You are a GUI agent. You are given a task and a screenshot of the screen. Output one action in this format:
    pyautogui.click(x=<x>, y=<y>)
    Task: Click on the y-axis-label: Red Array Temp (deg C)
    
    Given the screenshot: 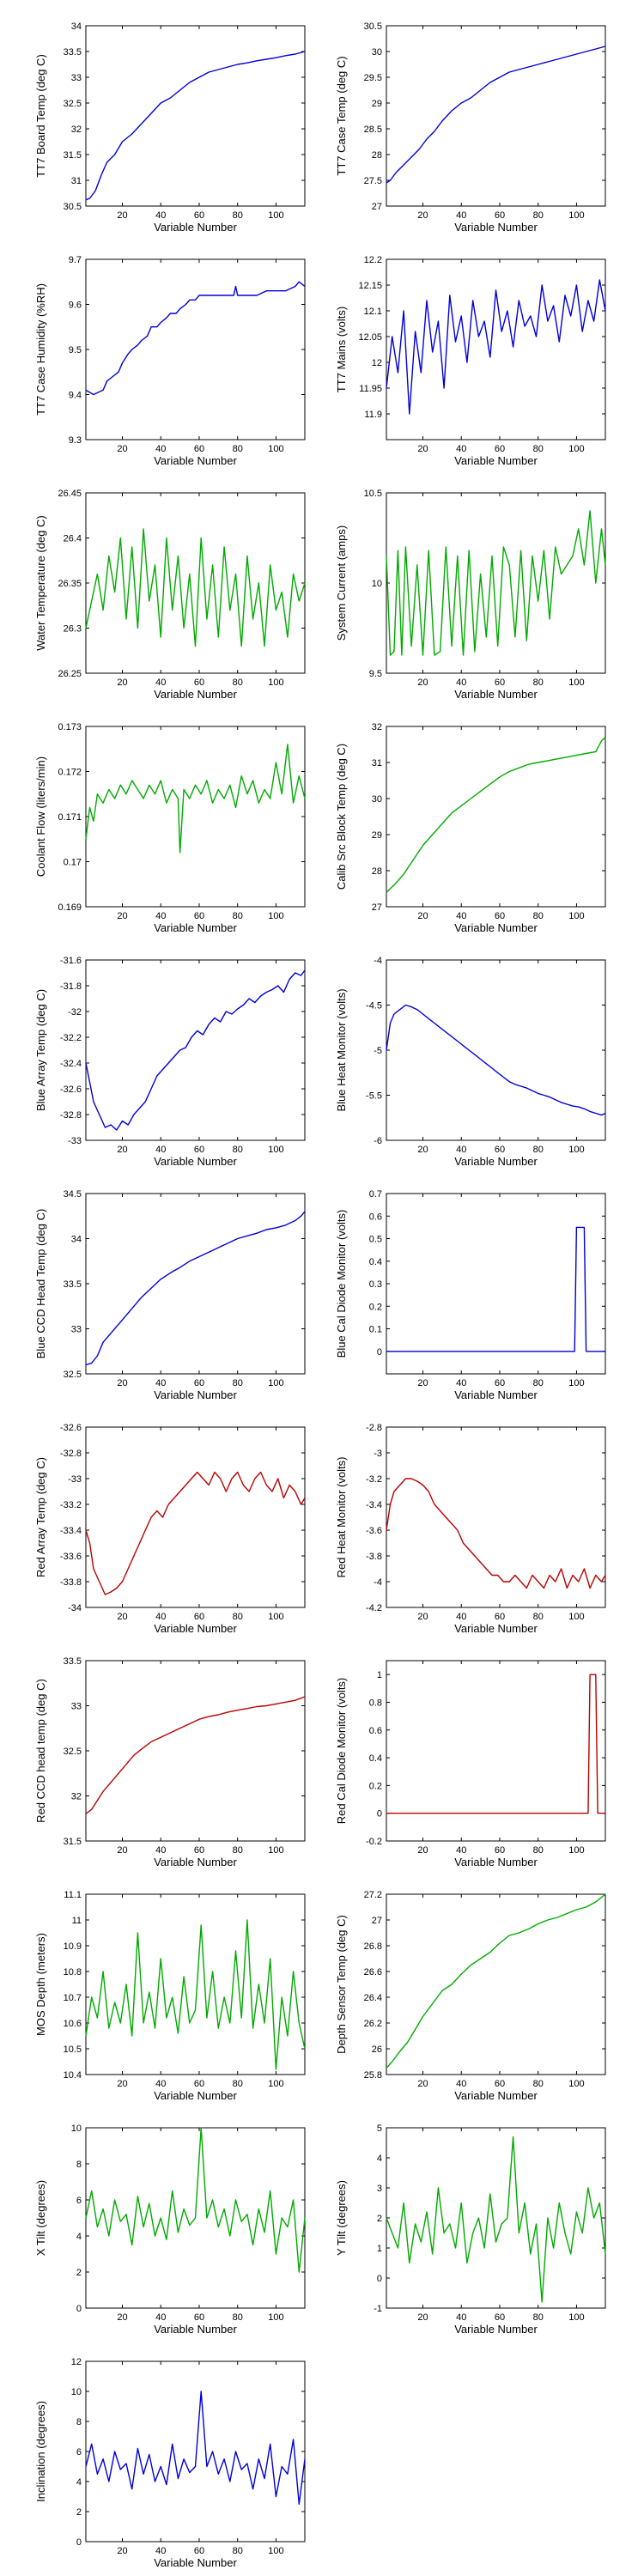 What is the action you would take?
    pyautogui.click(x=40, y=1517)
    